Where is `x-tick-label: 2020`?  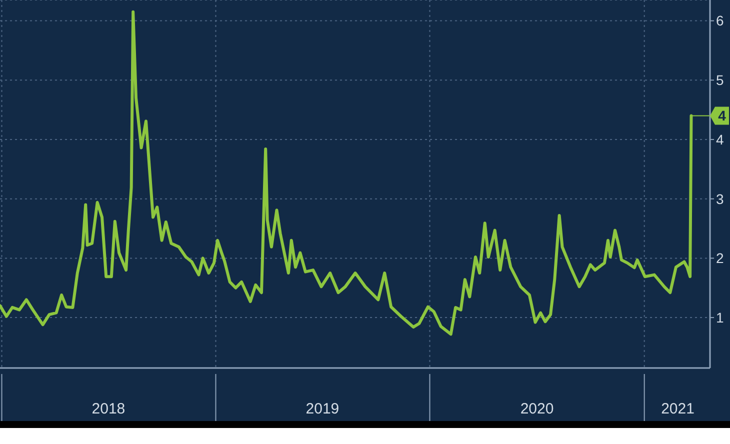 x-tick-label: 2020 is located at coordinates (537, 409).